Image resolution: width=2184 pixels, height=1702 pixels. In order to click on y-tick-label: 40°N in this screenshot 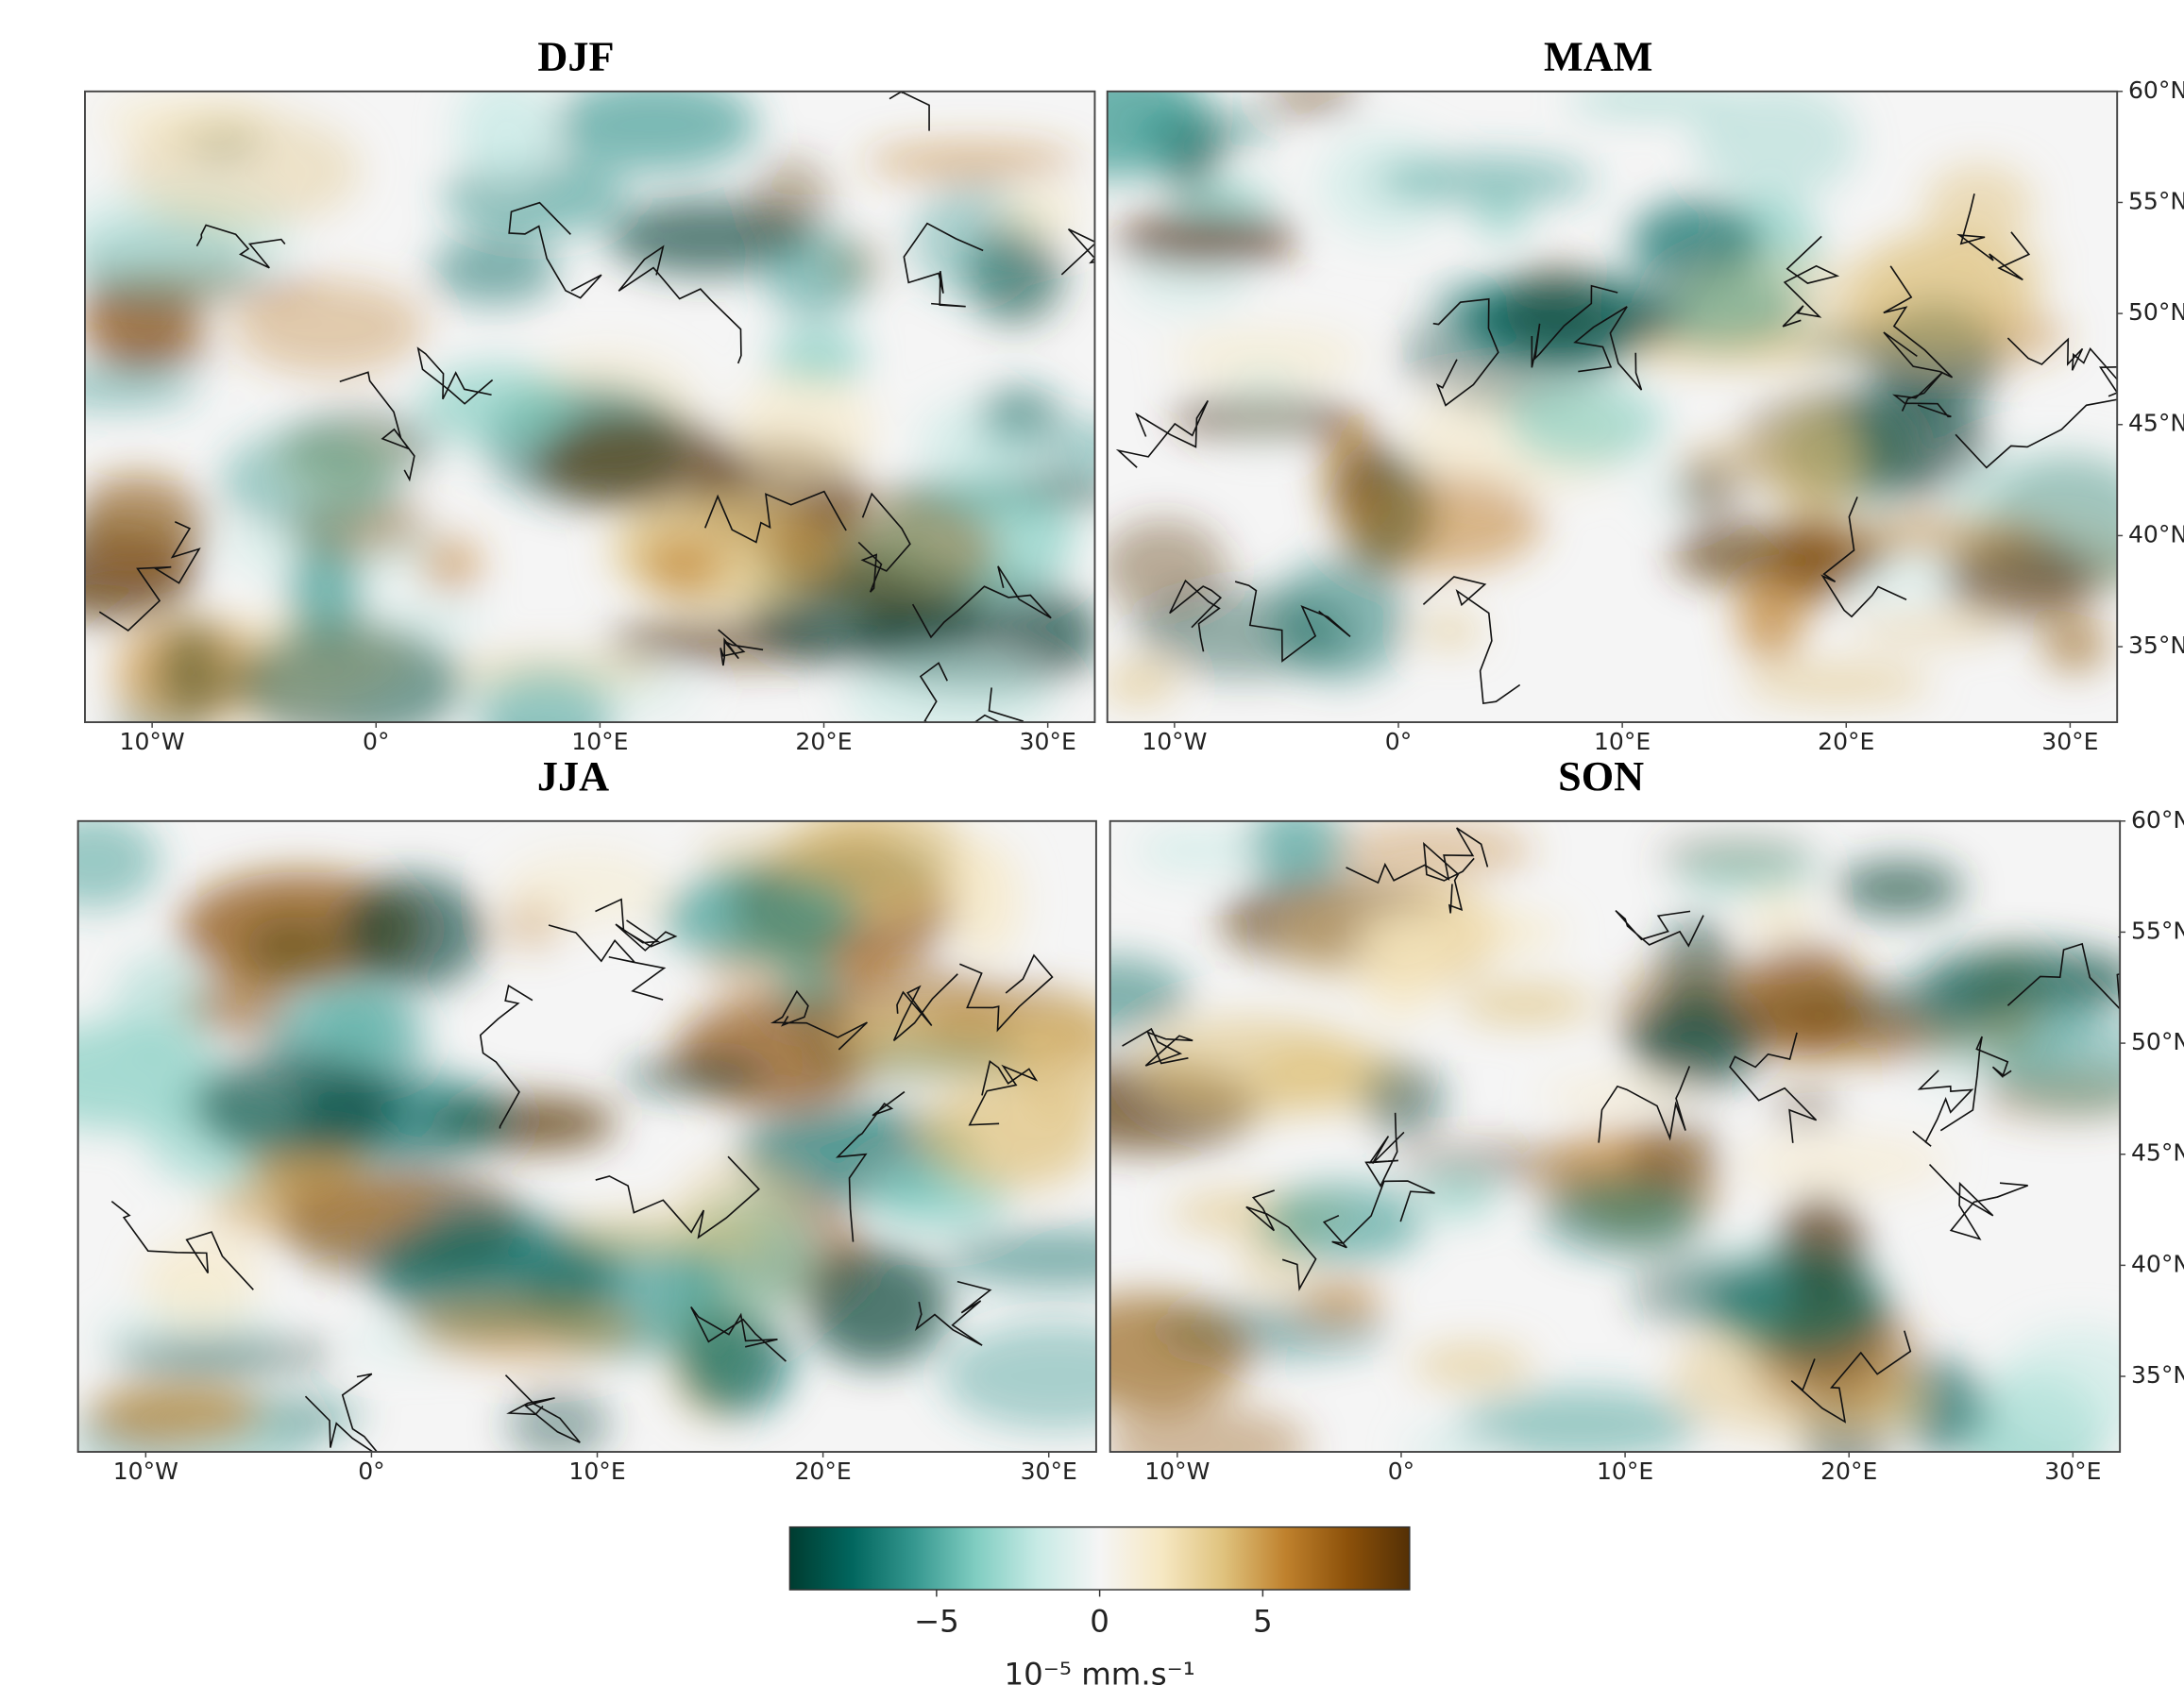, I will do `click(2156, 534)`.